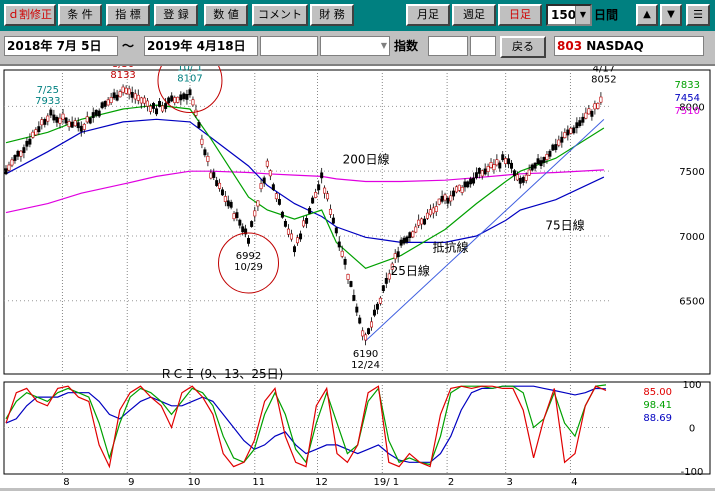 Image resolution: width=715 pixels, height=491 pixels. What do you see at coordinates (615, 46) in the screenshot?
I see `symbol-name: NASDAQ` at bounding box center [615, 46].